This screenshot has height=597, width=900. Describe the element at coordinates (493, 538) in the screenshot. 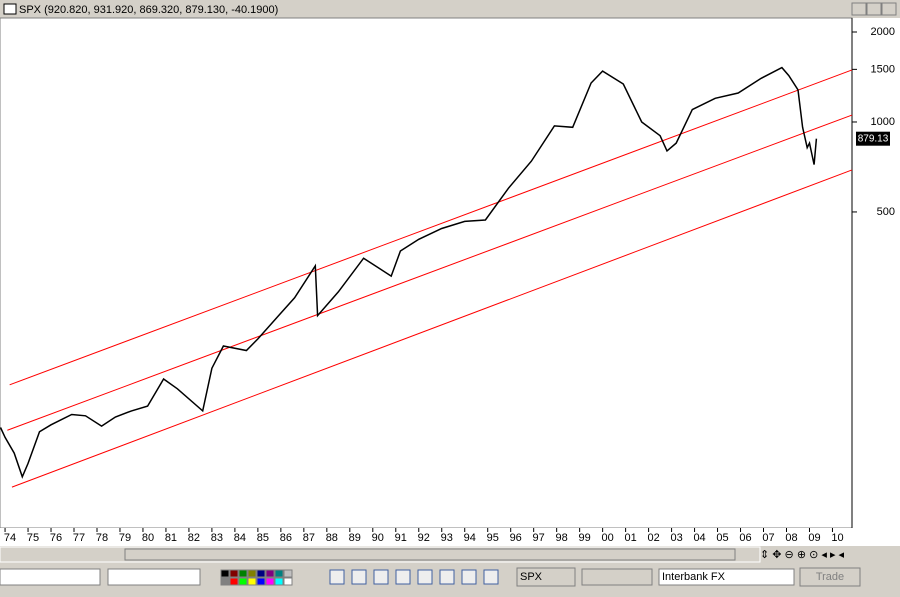

I see `x-tick-label: 95` at that location.